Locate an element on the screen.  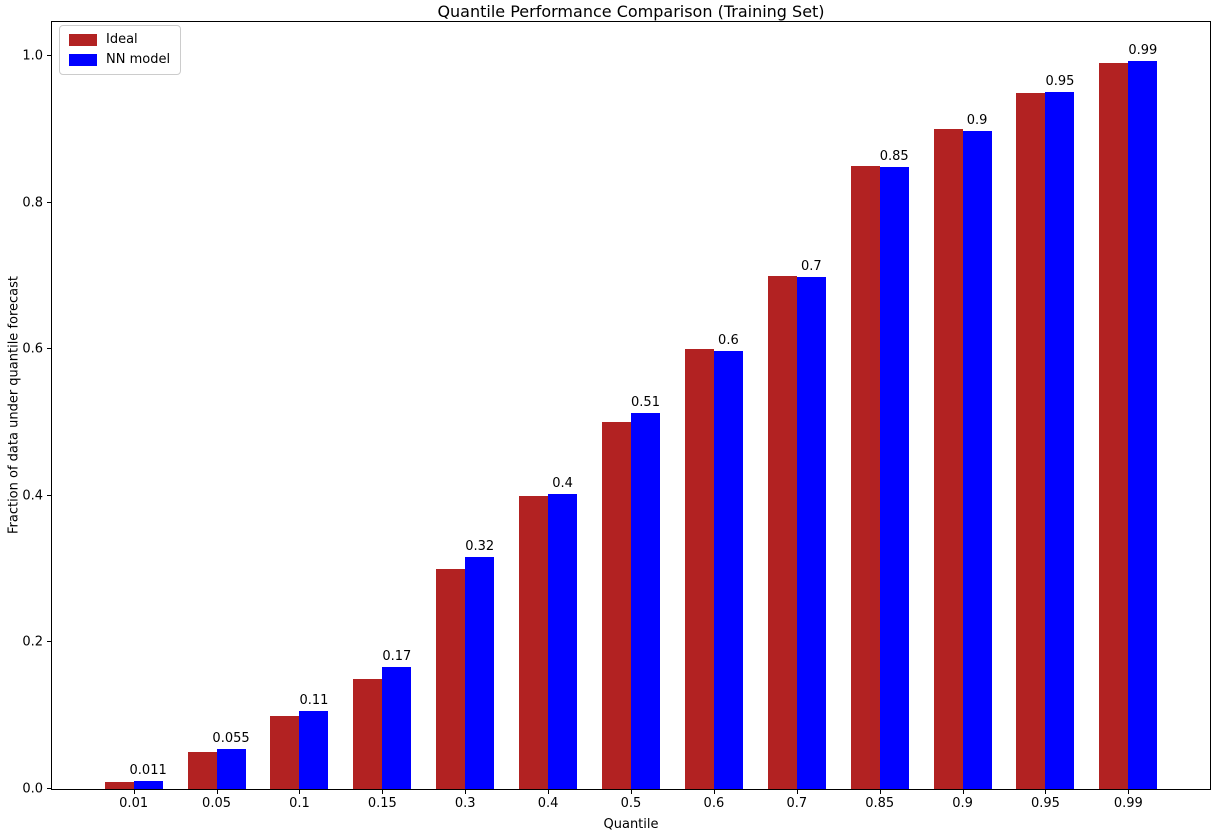
y-tick-label: 0.2 is located at coordinates (32, 642).